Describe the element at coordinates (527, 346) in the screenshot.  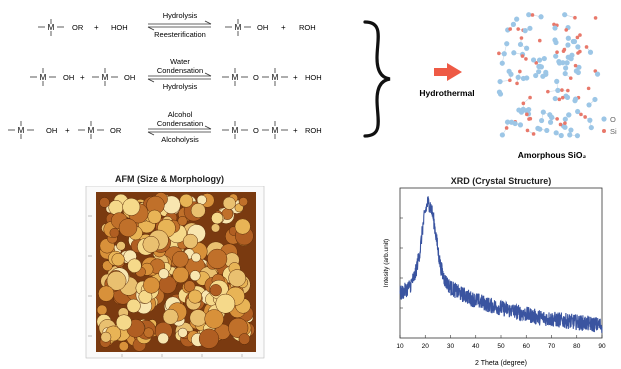
I see `x-tick-label: 60` at that location.